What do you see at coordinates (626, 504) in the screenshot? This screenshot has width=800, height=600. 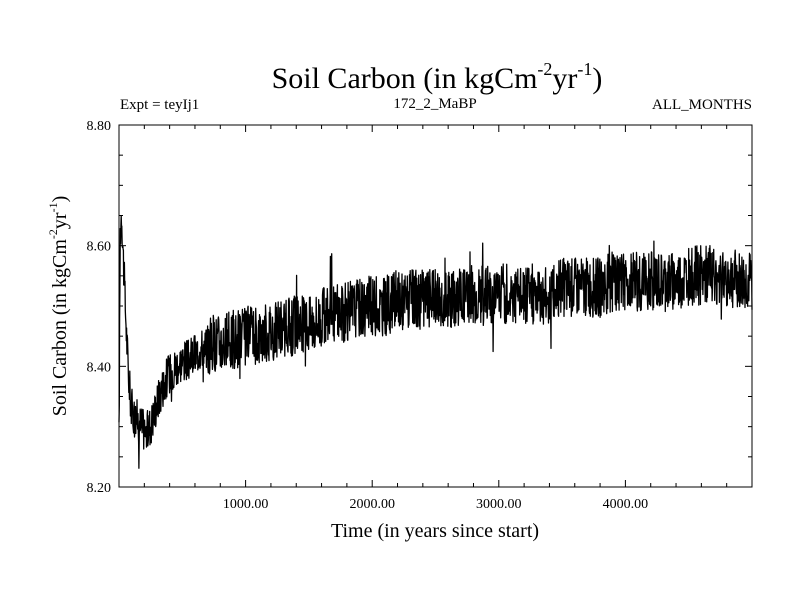 I see `x-tick-label: 4000.00` at bounding box center [626, 504].